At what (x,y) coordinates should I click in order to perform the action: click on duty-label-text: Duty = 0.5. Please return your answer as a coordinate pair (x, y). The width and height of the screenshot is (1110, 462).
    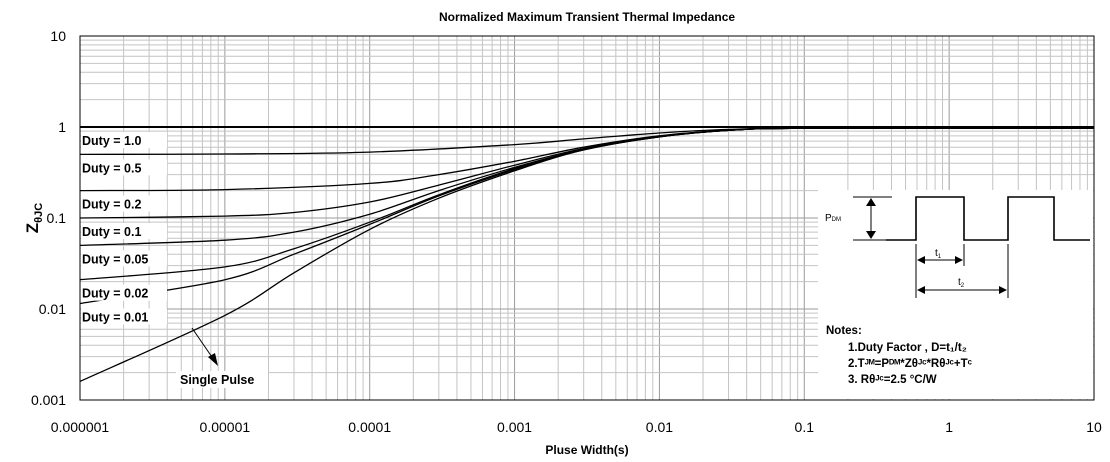
    Looking at the image, I should click on (111, 168).